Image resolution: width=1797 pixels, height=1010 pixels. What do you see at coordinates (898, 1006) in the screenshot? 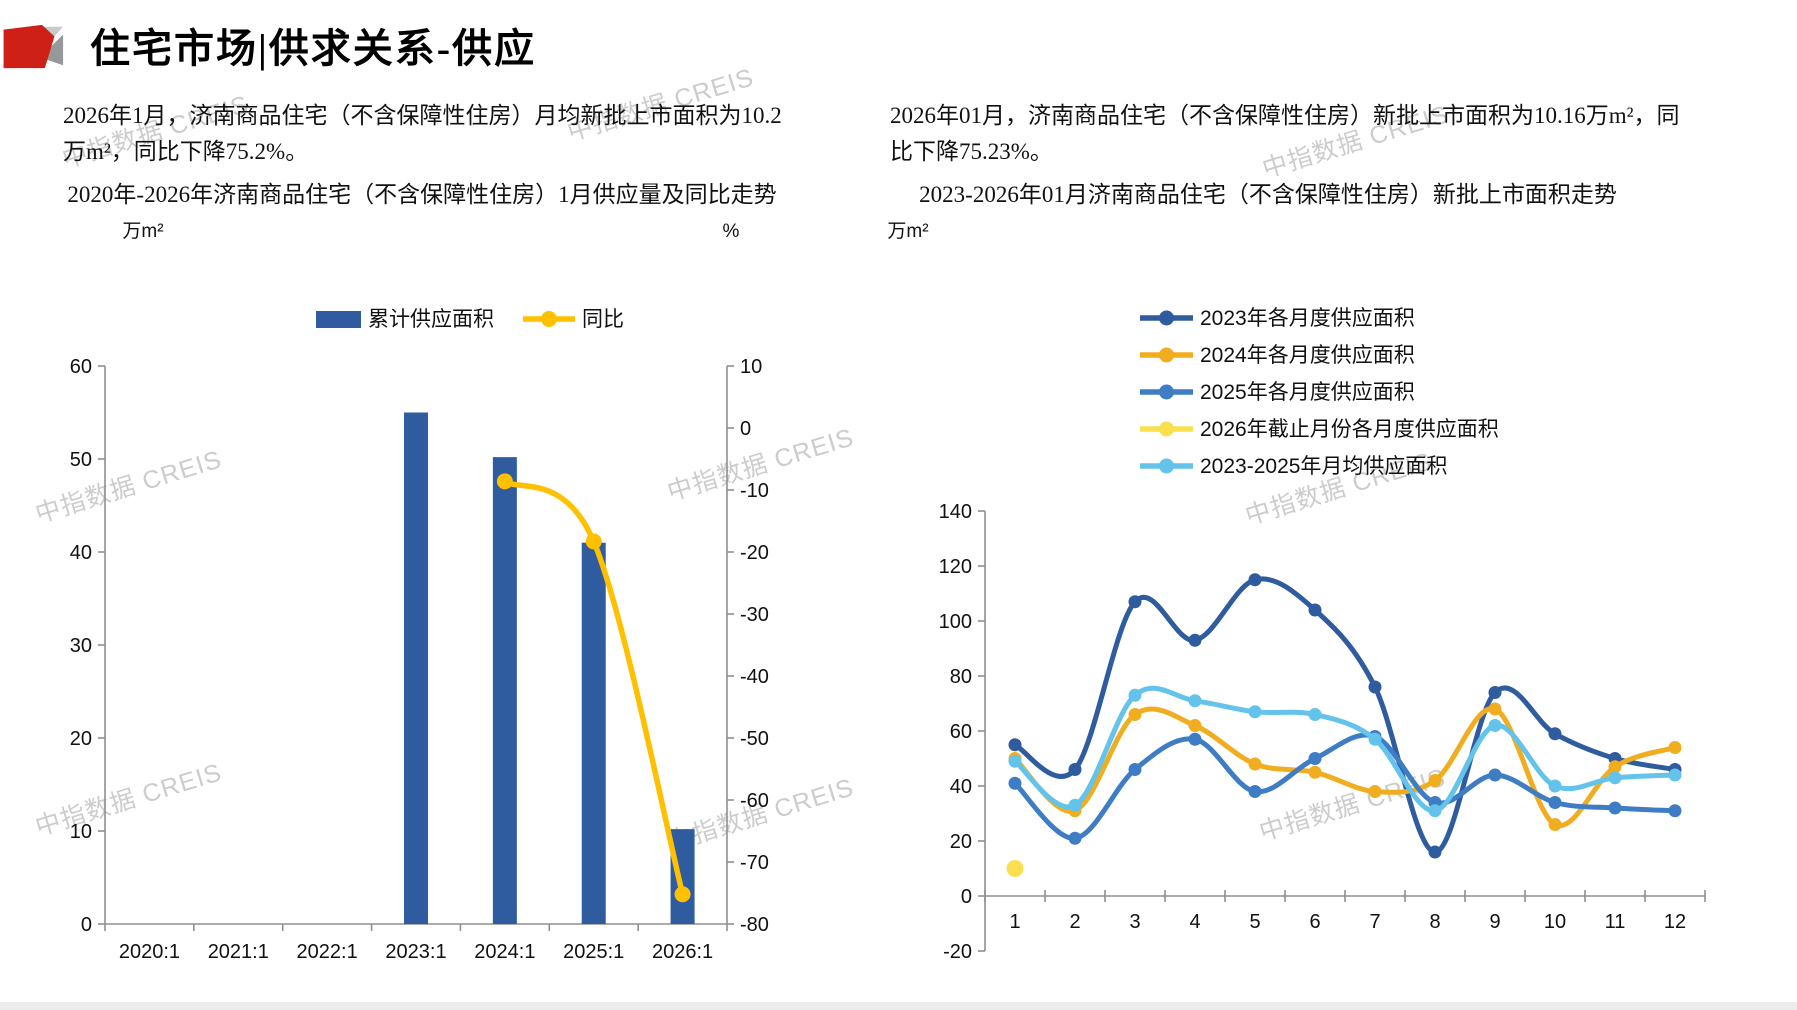
I see `footer-strip` at bounding box center [898, 1006].